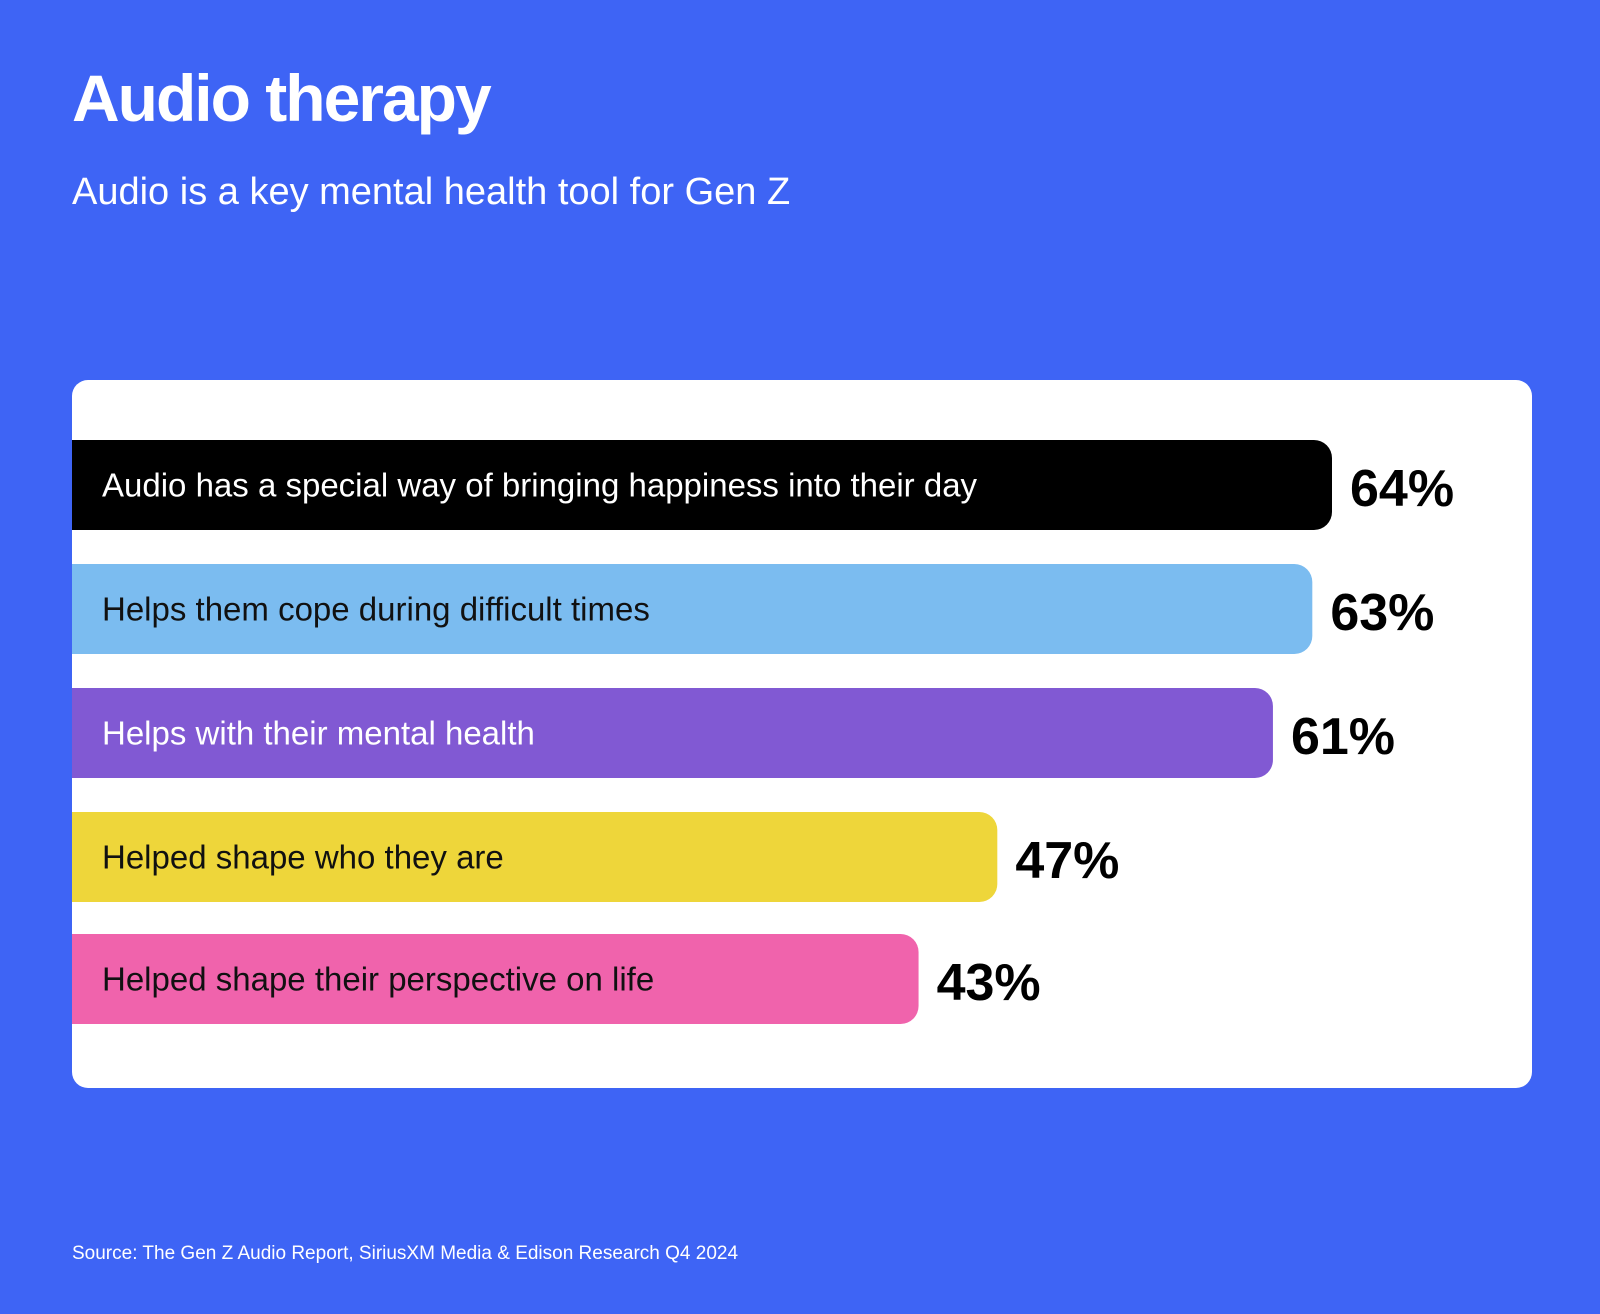  What do you see at coordinates (376, 609) in the screenshot?
I see `bar-label-2: Helps them cope during difficult times` at bounding box center [376, 609].